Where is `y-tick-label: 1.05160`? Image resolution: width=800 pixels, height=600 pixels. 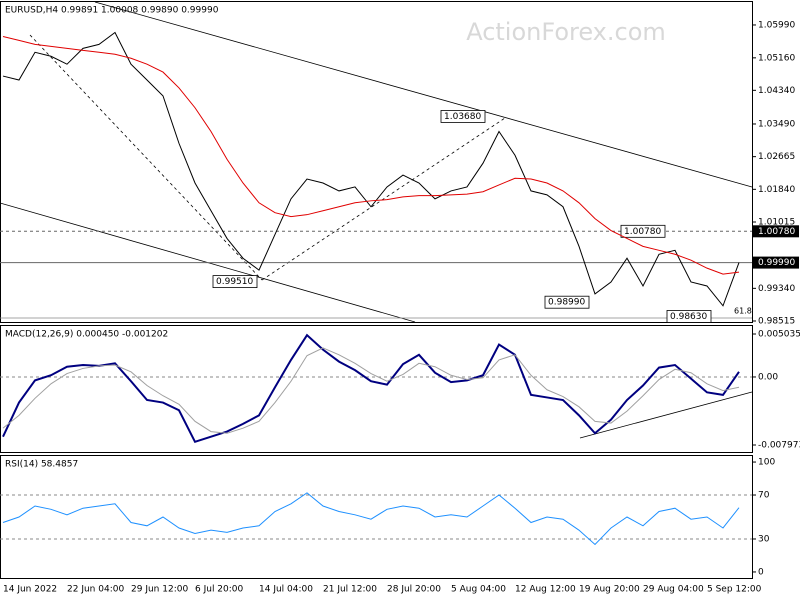
y-tick-label: 1.05160 is located at coordinates (776, 58).